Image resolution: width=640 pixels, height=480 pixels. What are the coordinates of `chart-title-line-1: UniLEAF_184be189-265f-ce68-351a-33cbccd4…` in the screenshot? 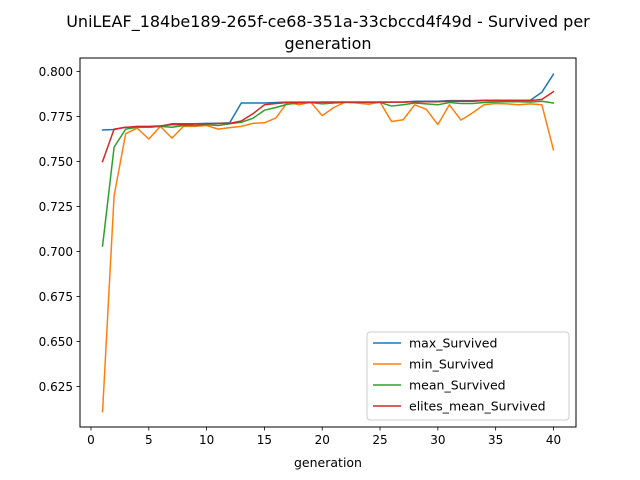 It's located at (328, 22).